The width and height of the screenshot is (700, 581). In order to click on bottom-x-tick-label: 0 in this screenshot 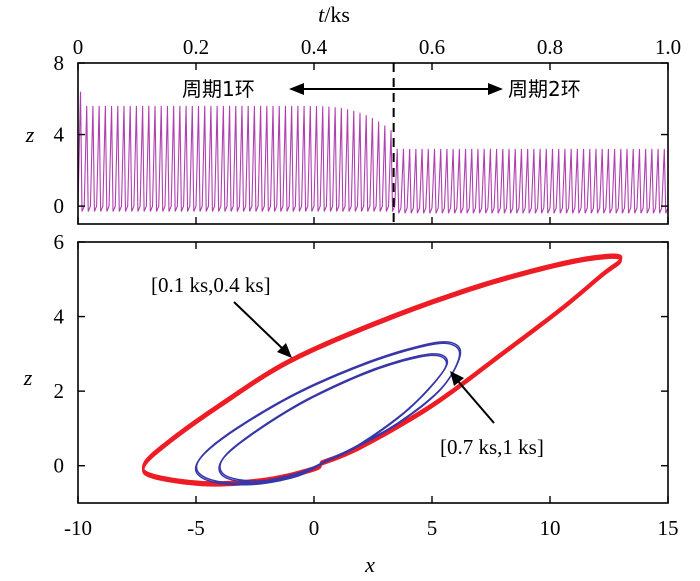, I will do `click(314, 528)`.